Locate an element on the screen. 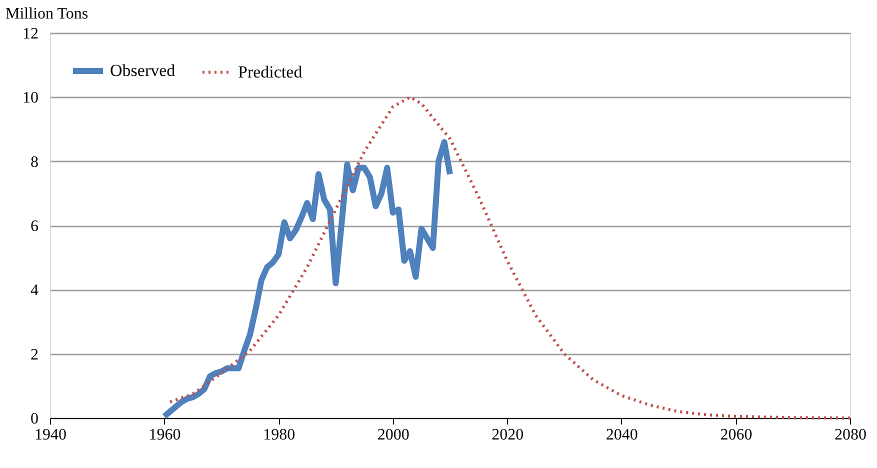 The height and width of the screenshot is (468, 877). x-tick-label: 2060 is located at coordinates (736, 435).